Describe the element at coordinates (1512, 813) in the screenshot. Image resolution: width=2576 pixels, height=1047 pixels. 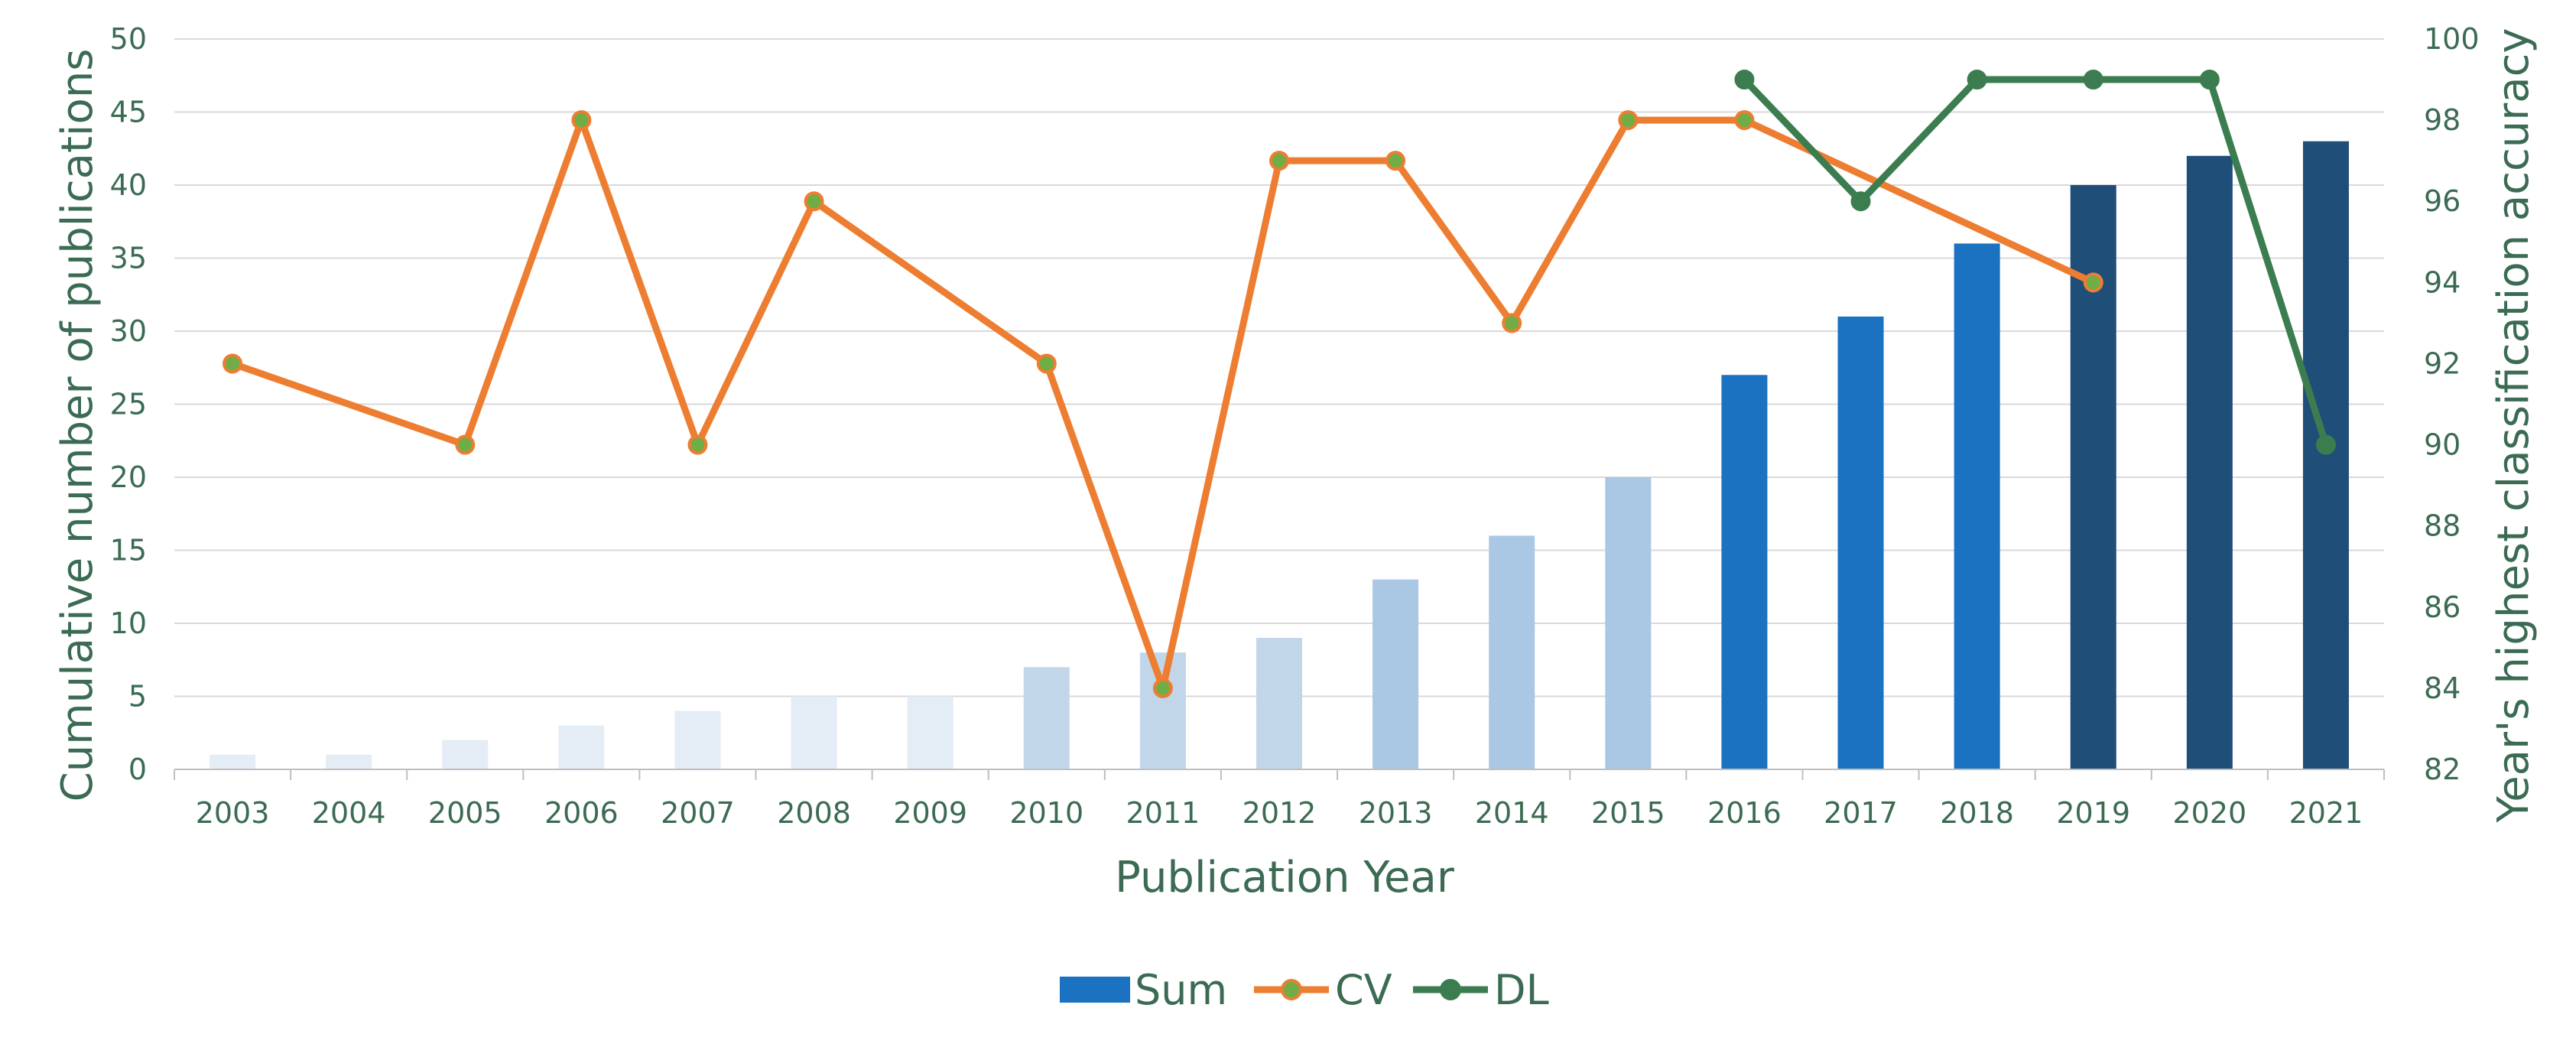
I see `x-tick-label: 2014` at that location.